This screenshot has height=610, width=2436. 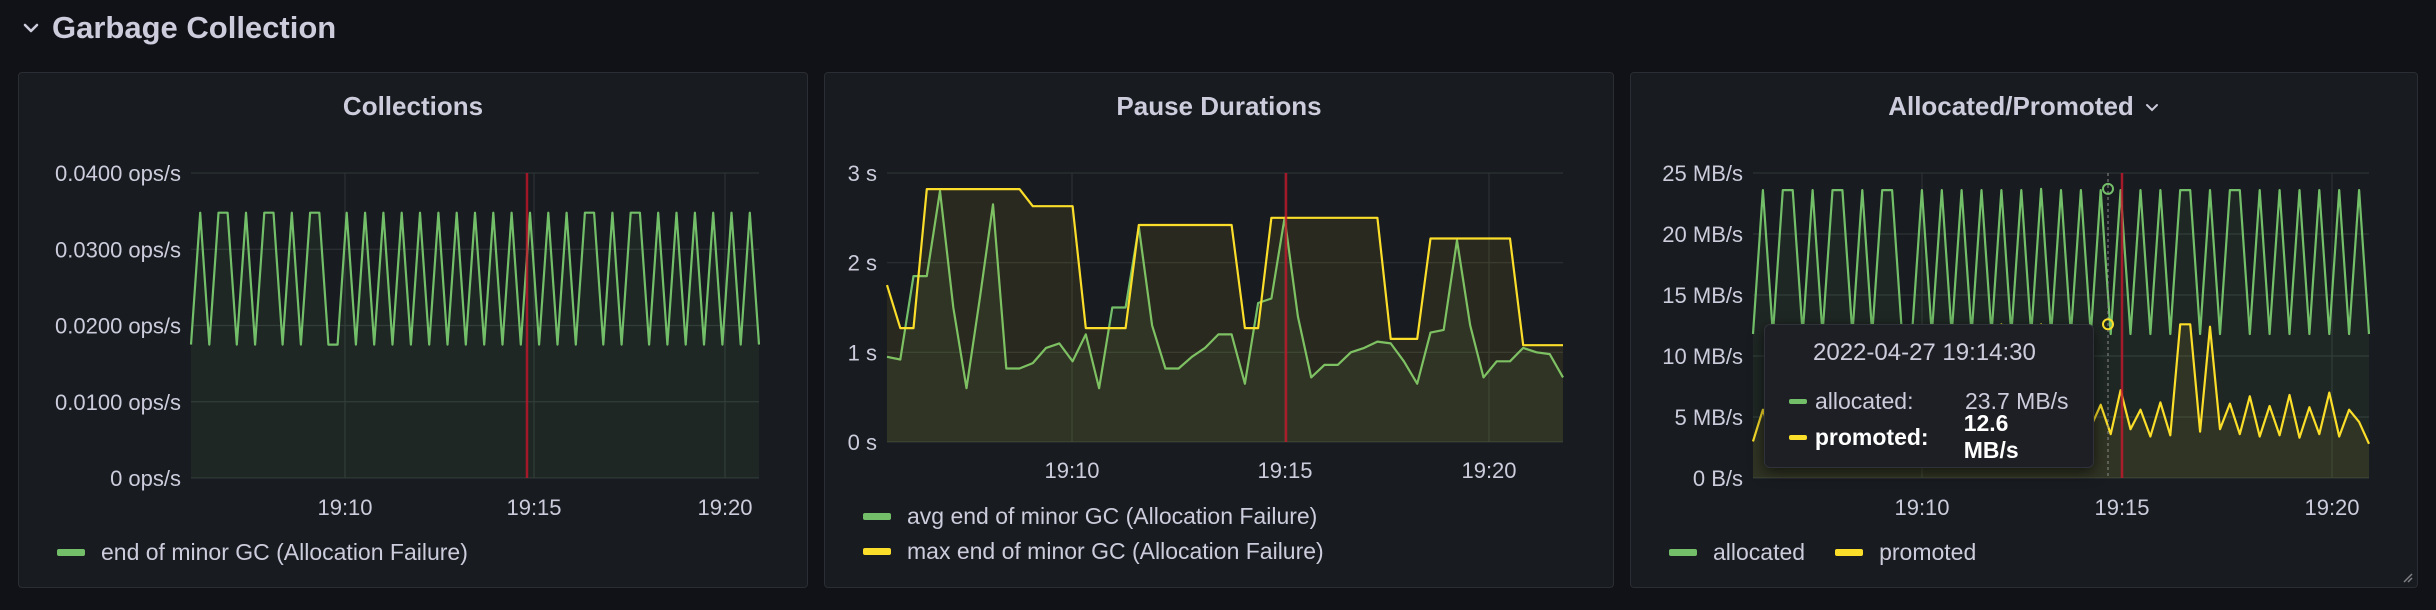 What do you see at coordinates (1702, 234) in the screenshot?
I see `y-tick-label: 20 MB/s` at bounding box center [1702, 234].